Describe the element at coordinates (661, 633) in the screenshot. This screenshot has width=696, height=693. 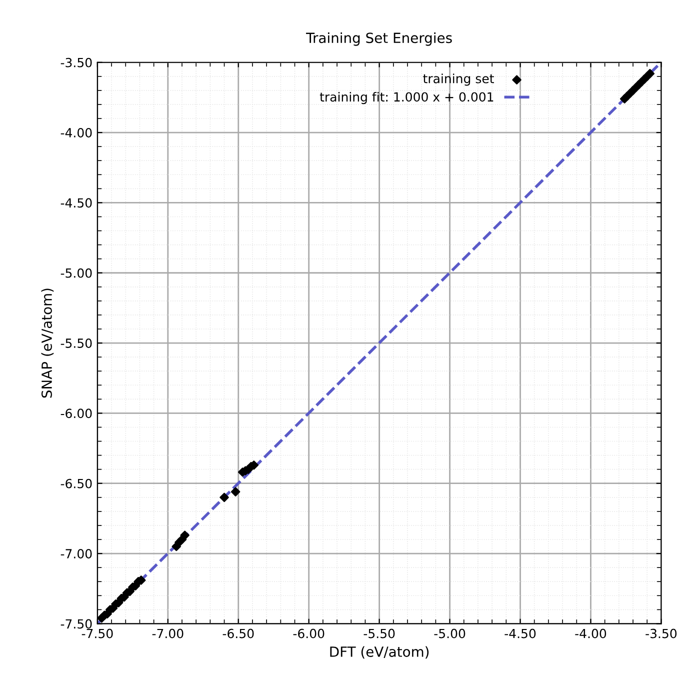
I see `x-tick-label: -3.50` at that location.